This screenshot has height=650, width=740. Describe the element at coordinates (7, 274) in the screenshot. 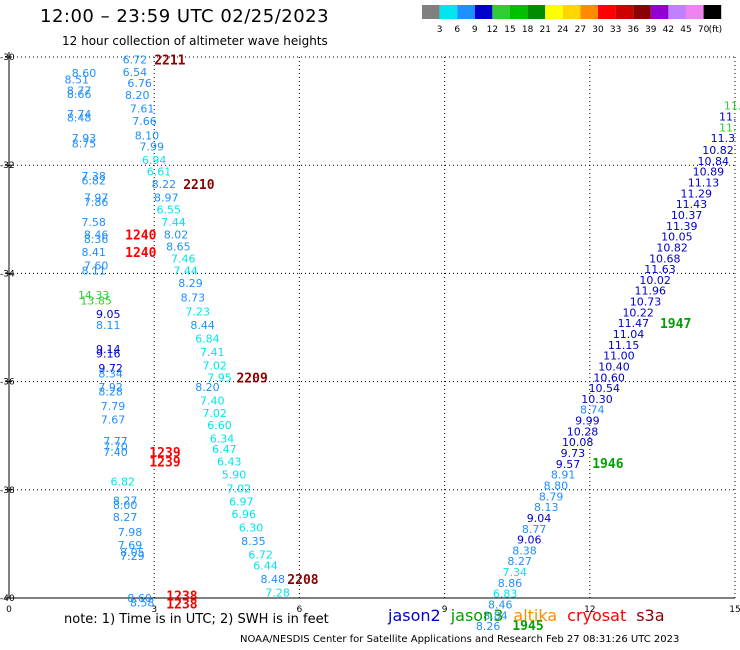

I see `y-tick-label: -34` at that location.